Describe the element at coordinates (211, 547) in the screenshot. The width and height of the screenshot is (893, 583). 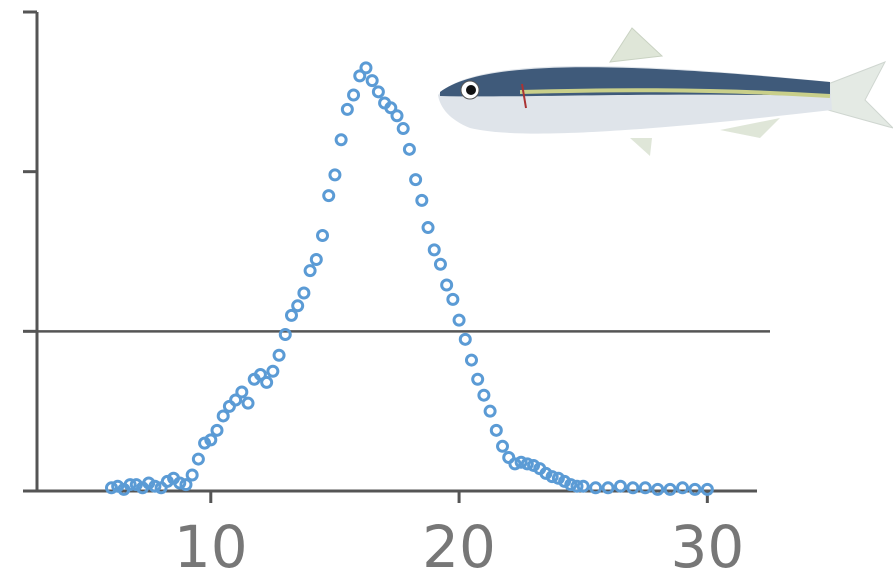
I see `x-tick-label: 10` at that location.